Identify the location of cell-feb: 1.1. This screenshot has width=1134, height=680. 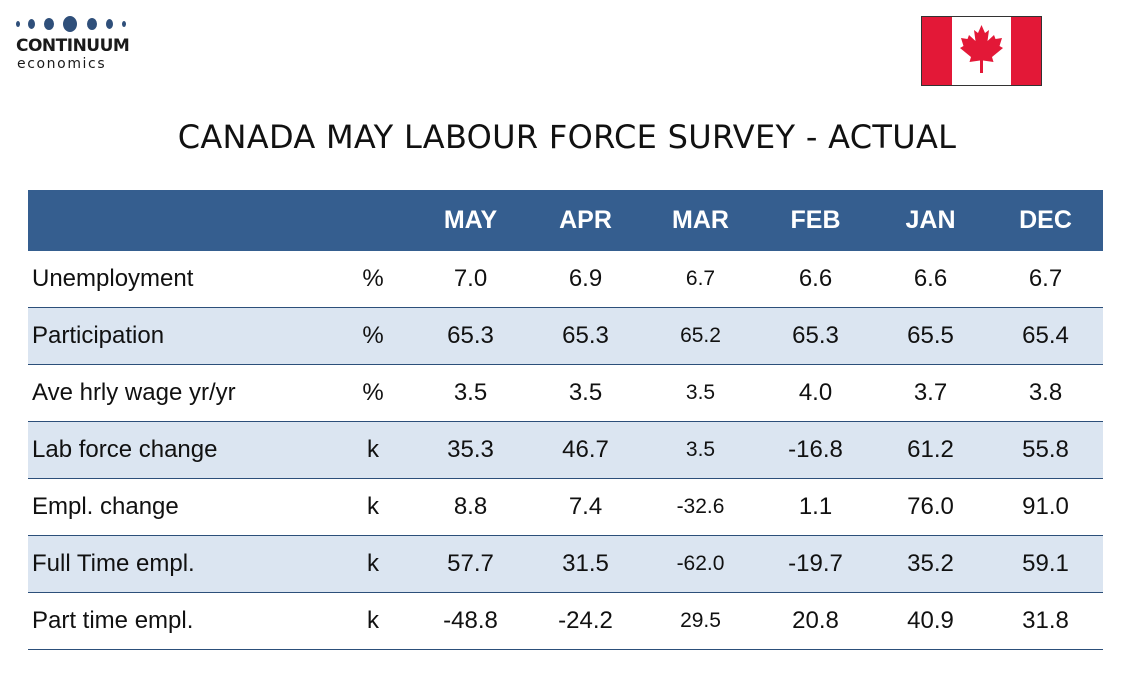
(815, 507).